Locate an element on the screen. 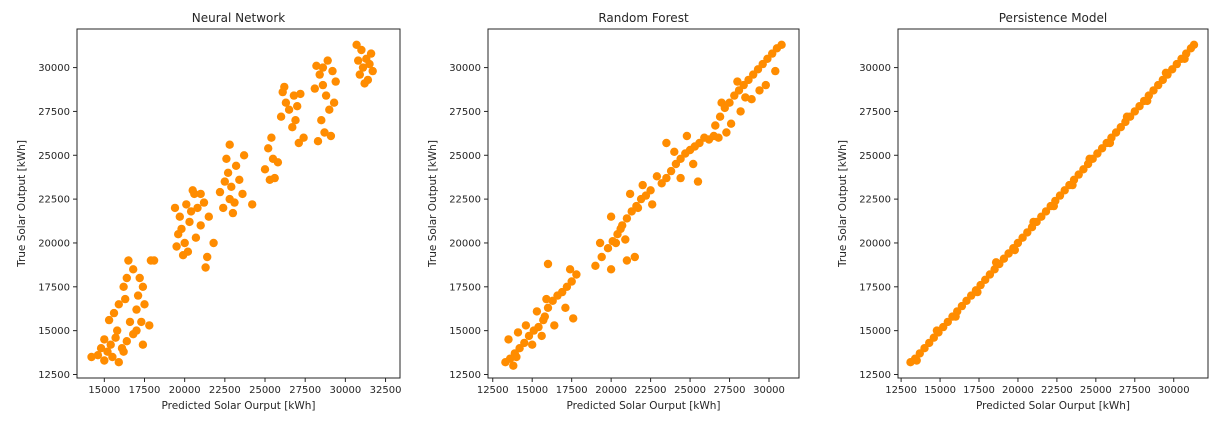 The height and width of the screenshot is (424, 1221). chart-title: Persistence Model is located at coordinates (1053, 18).